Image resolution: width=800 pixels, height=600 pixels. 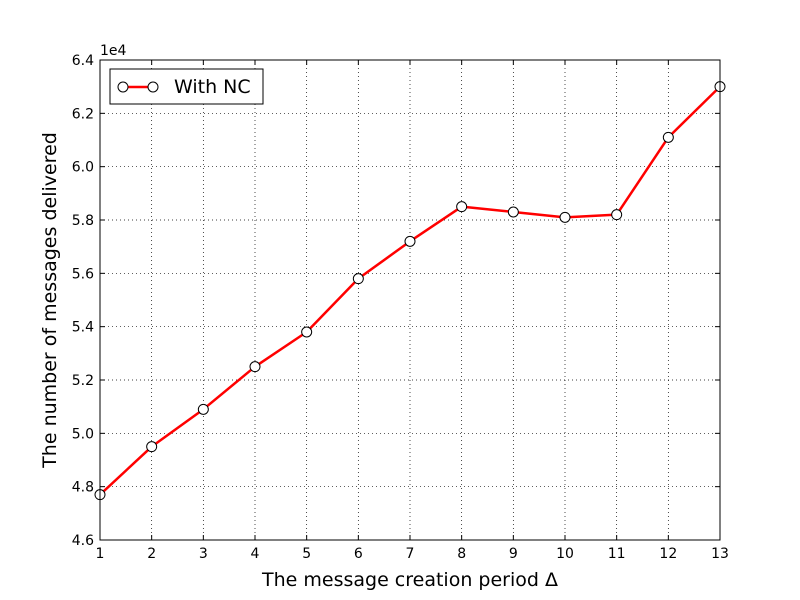 What do you see at coordinates (151, 554) in the screenshot?
I see `x-tick-label: 2` at bounding box center [151, 554].